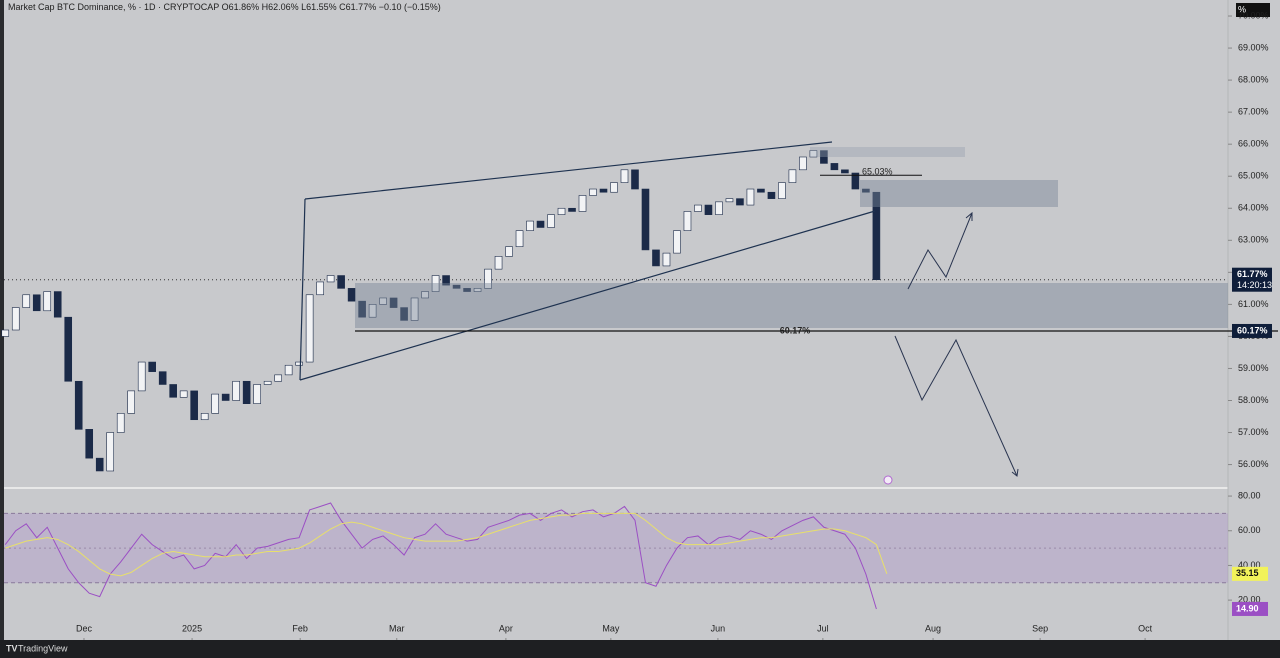 The image size is (1280, 658). What do you see at coordinates (1253, 79) in the screenshot?
I see `y-tick-label: 68.00%` at bounding box center [1253, 79].